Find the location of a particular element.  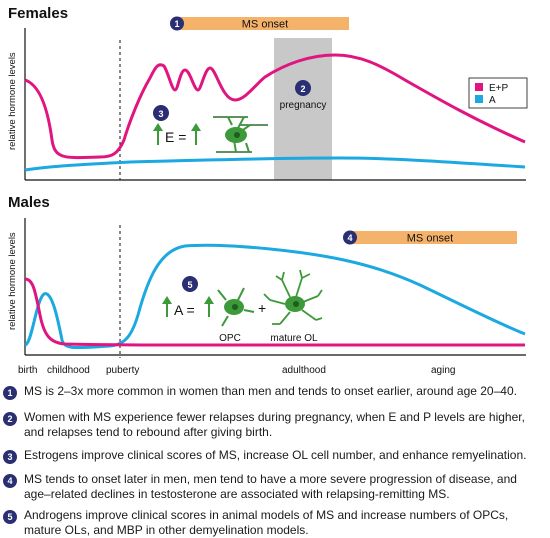

pregnancy-band is located at coordinates (303, 109).